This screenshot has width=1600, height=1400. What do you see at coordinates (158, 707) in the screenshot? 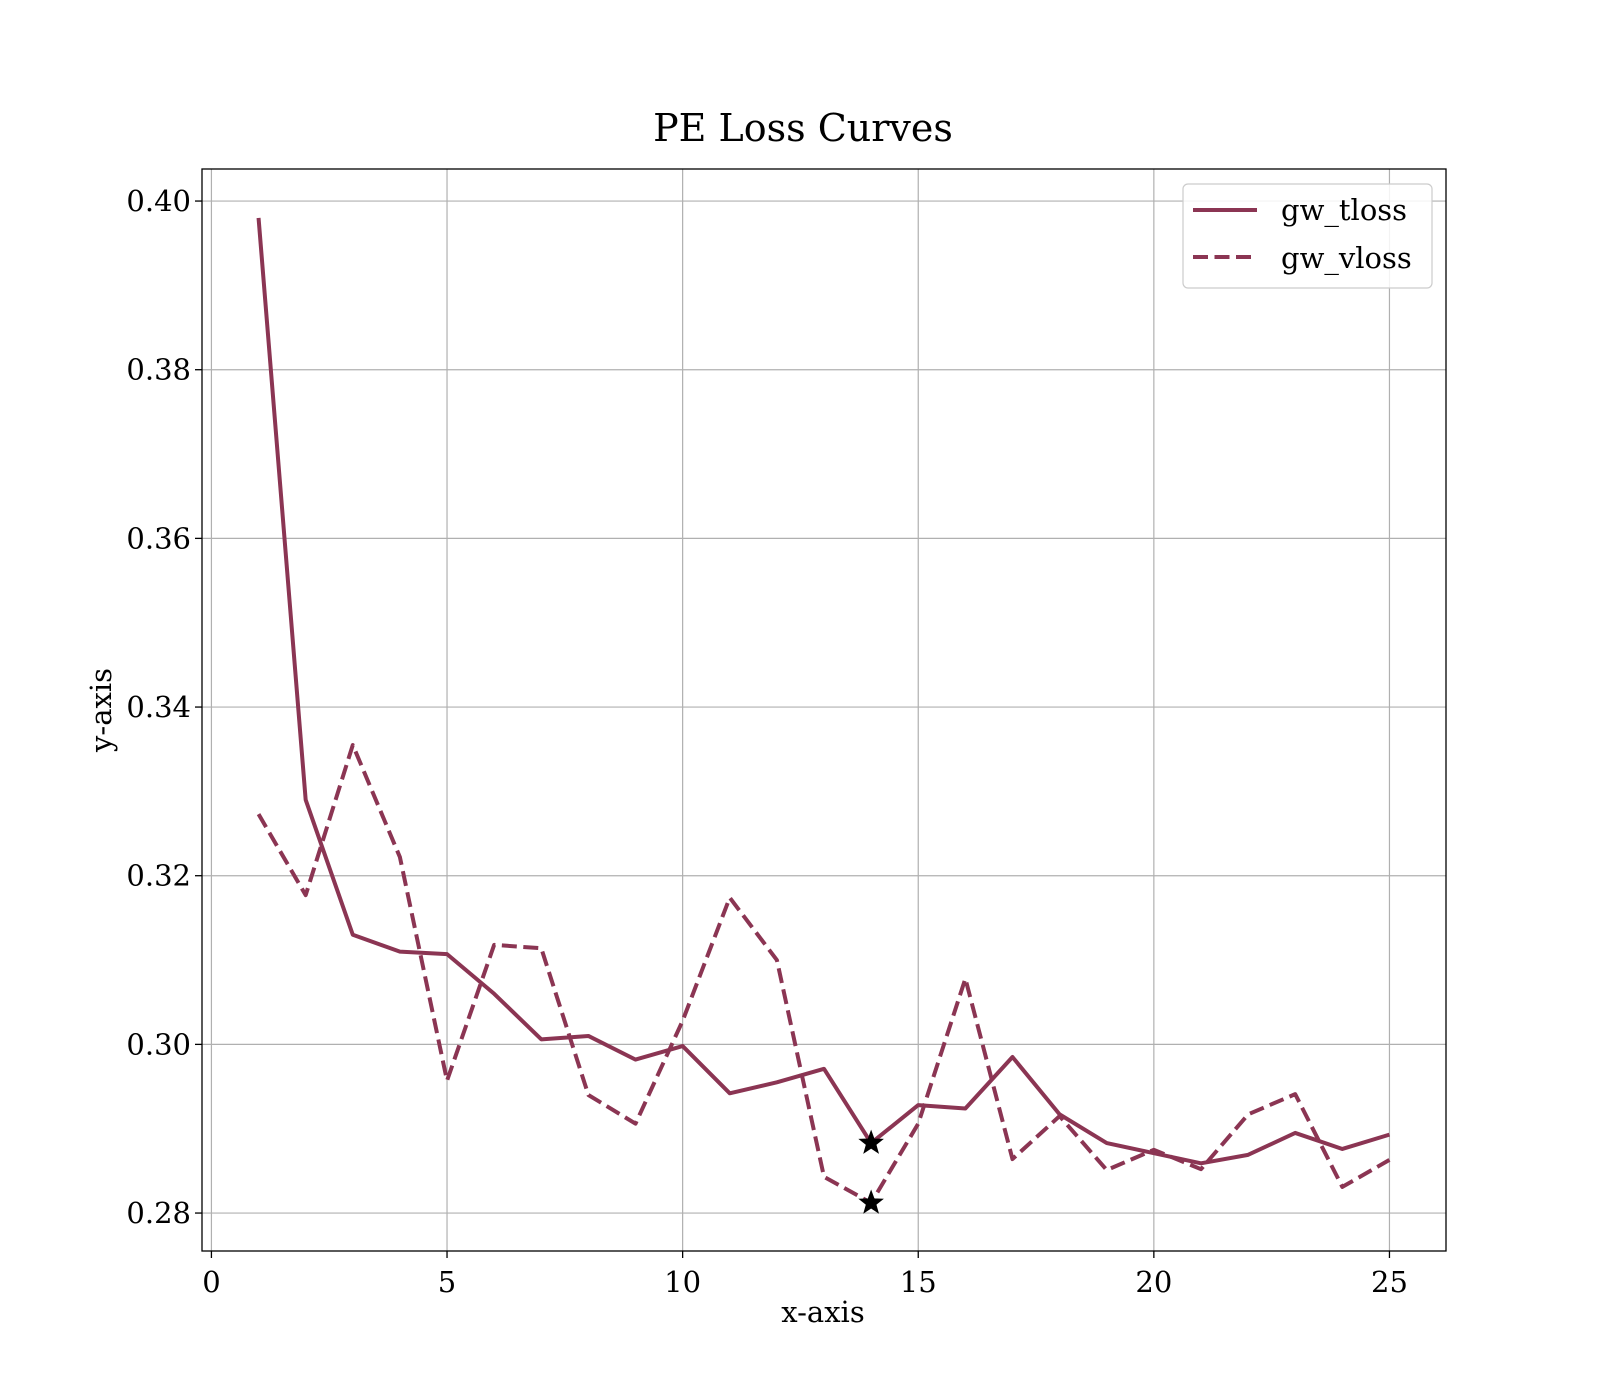
I see `y-tick-label: 0.34` at bounding box center [158, 707].